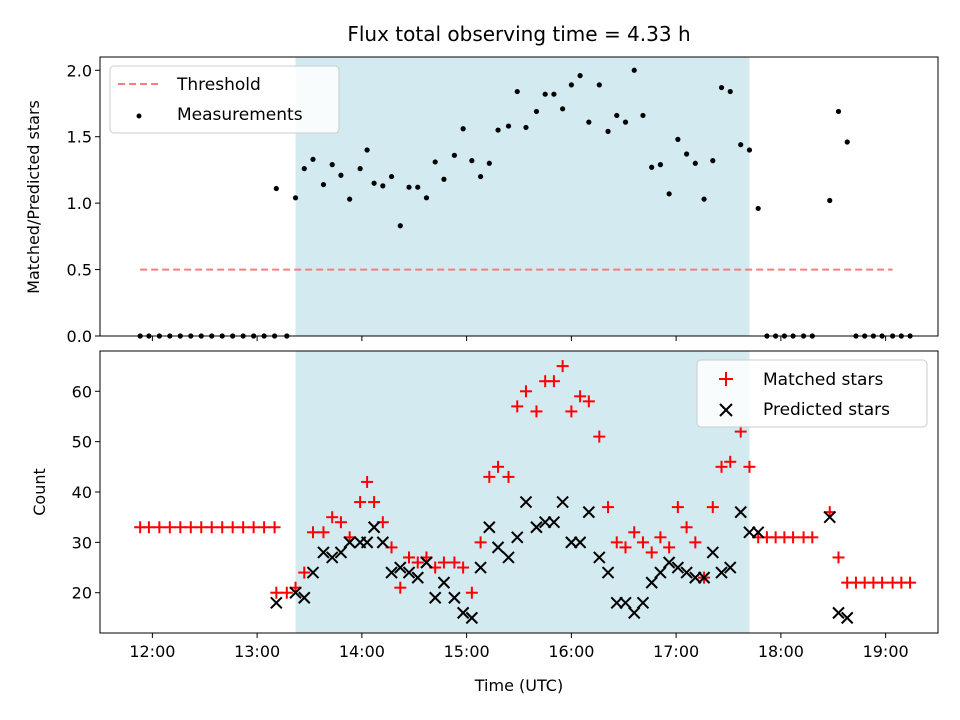 The height and width of the screenshot is (720, 960). I want to click on top-legend: Threshold Measurements, so click(224, 99).